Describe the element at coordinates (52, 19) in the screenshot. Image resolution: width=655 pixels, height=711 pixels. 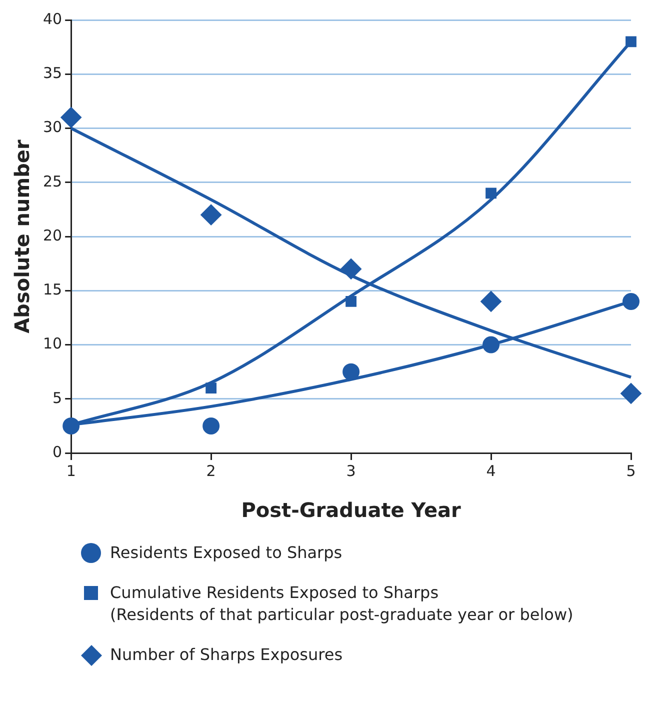
I see `y-tick-label: 40` at that location.